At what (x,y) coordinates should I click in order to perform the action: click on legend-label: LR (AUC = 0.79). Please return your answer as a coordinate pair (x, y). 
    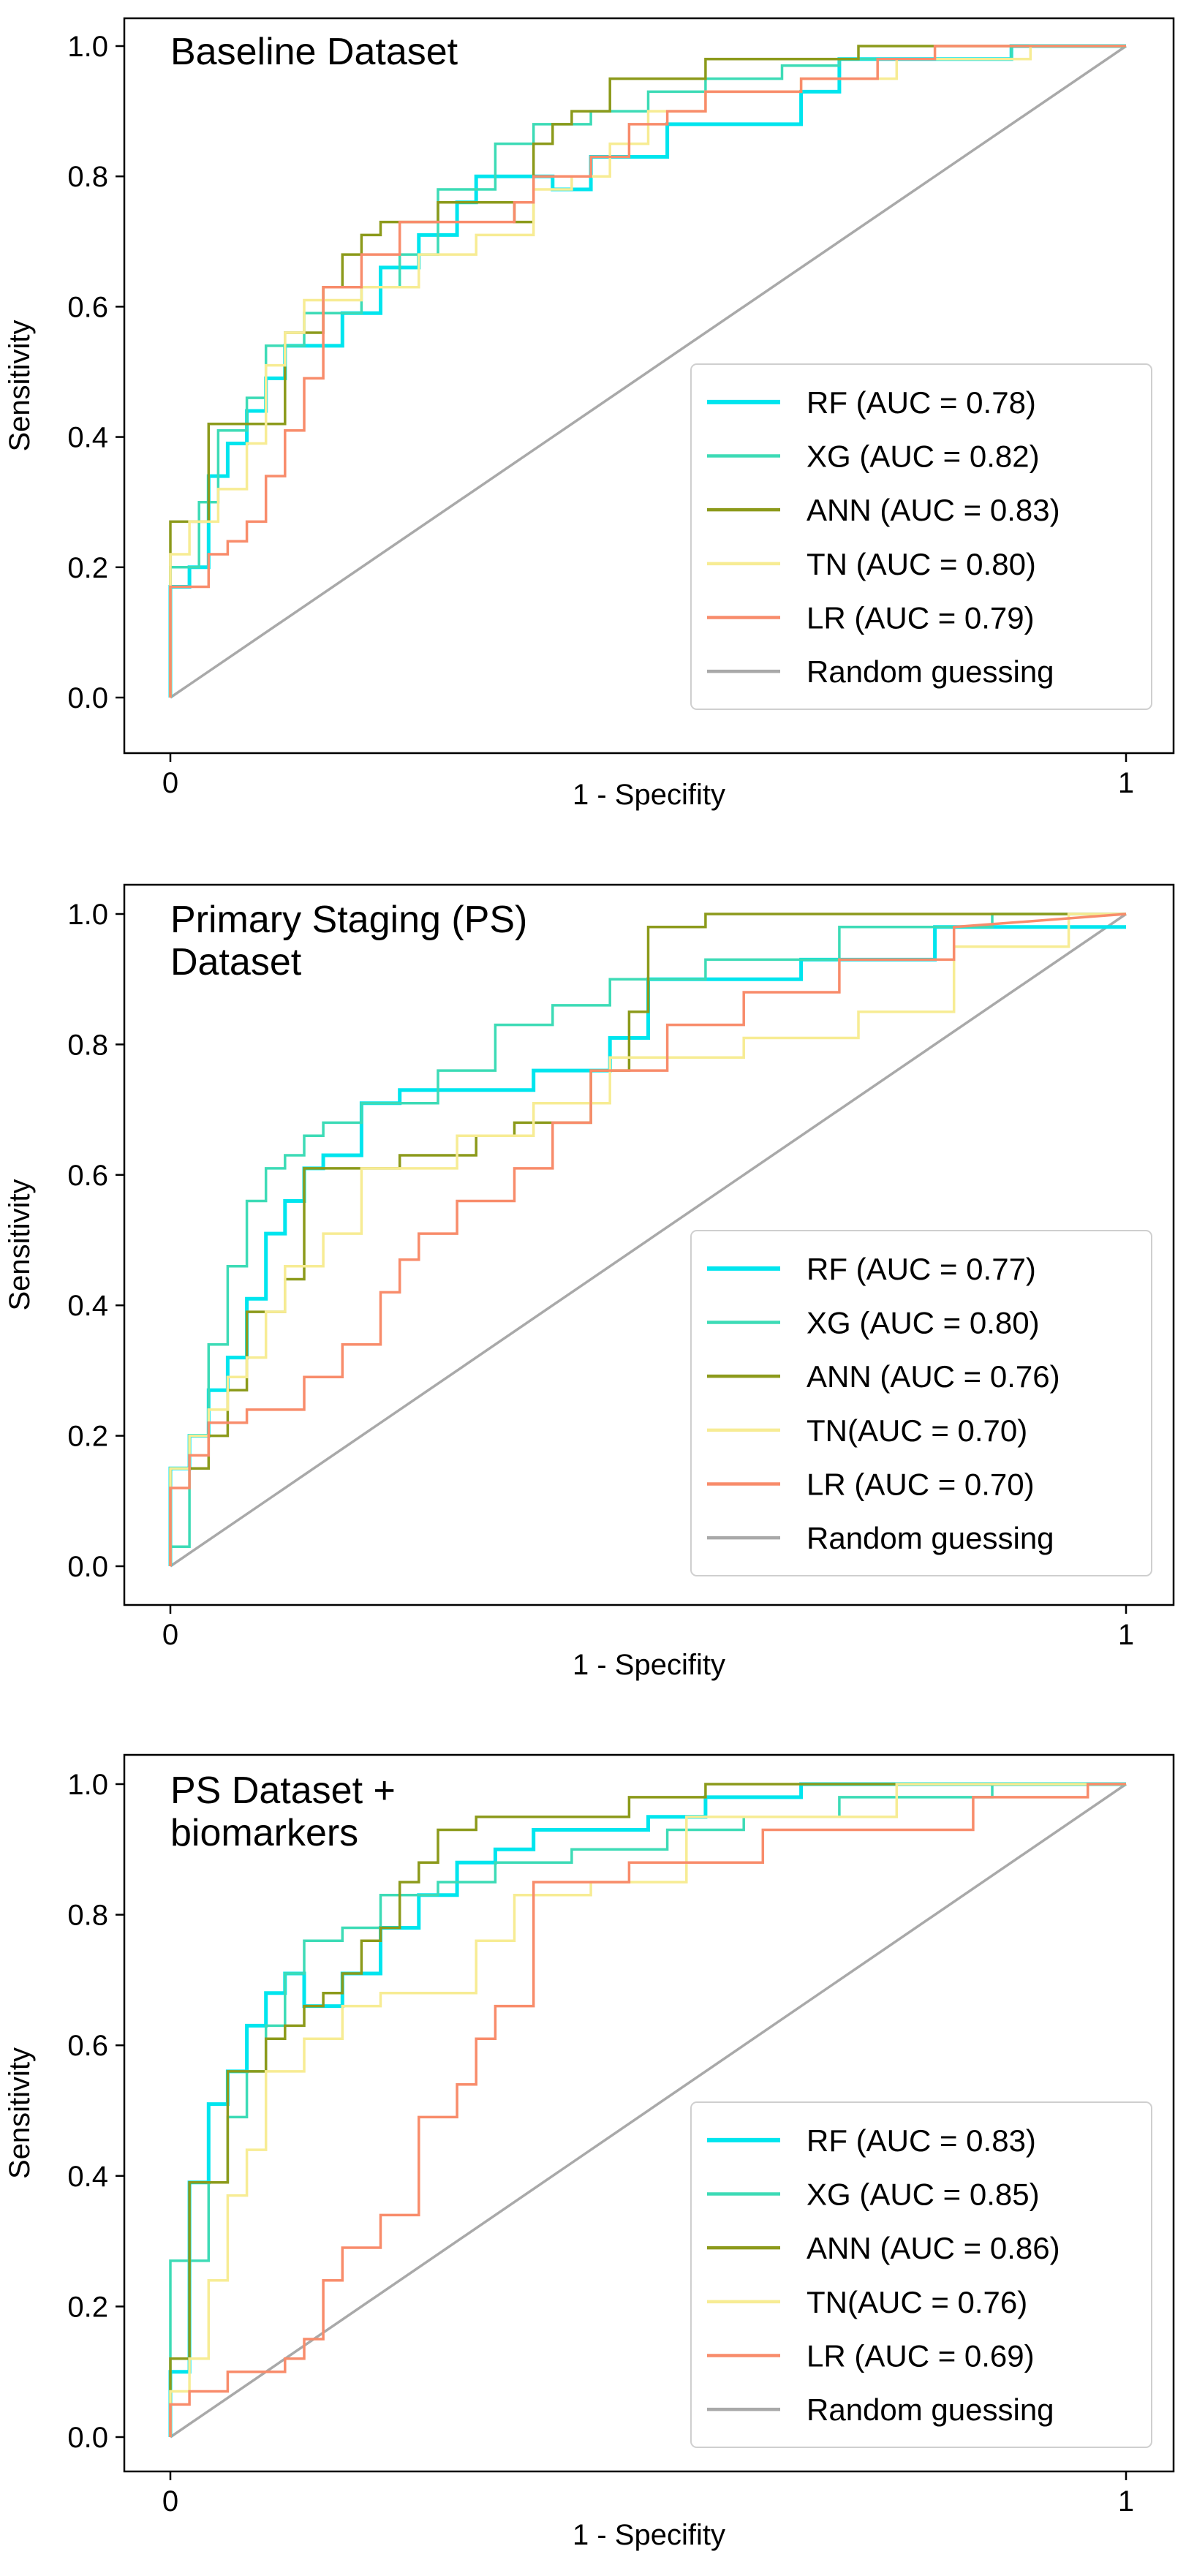
    Looking at the image, I should click on (921, 618).